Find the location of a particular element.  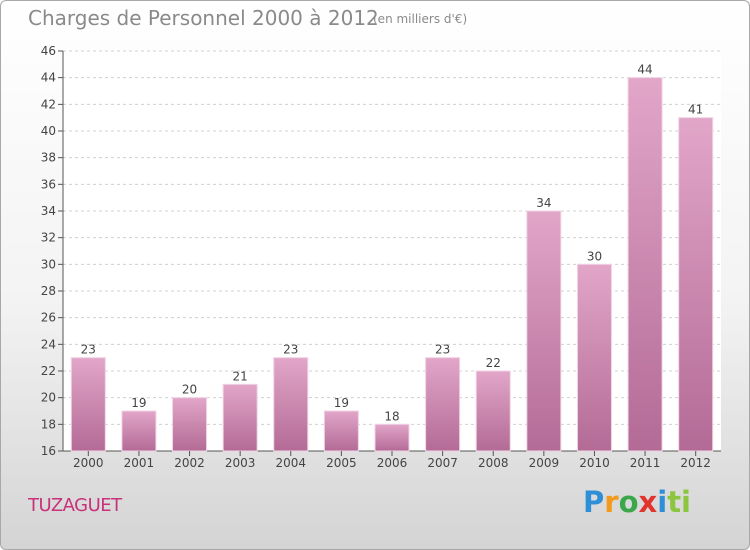

y-tick-label: 24 is located at coordinates (48, 344).